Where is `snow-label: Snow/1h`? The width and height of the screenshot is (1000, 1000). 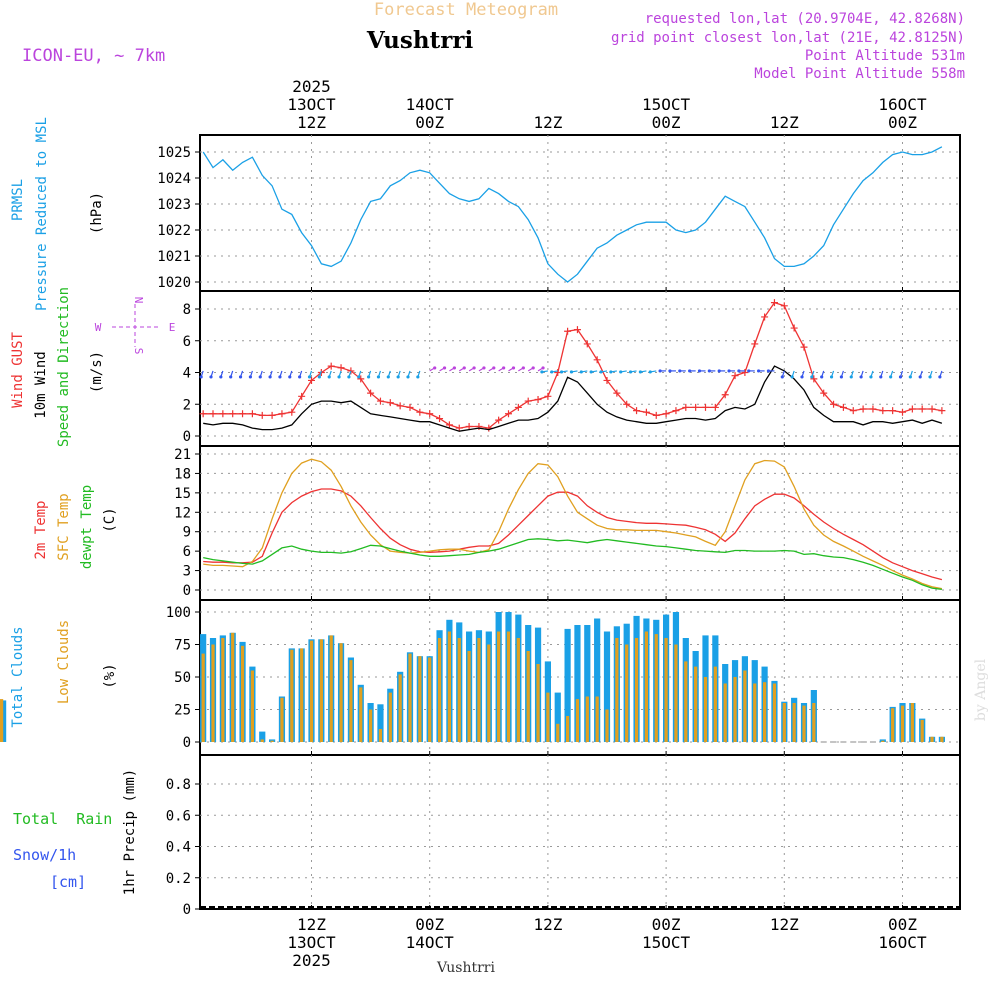 snow-label: Snow/1h is located at coordinates (44, 855).